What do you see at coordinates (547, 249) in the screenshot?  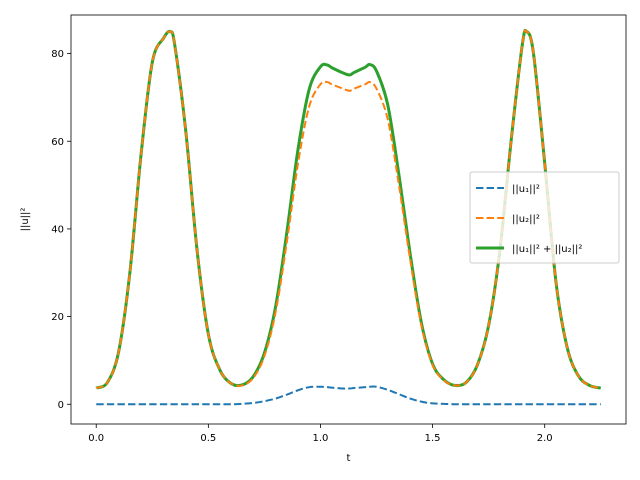 I see `legend-label-3: ||u₁||² + ||u₂||²` at bounding box center [547, 249].